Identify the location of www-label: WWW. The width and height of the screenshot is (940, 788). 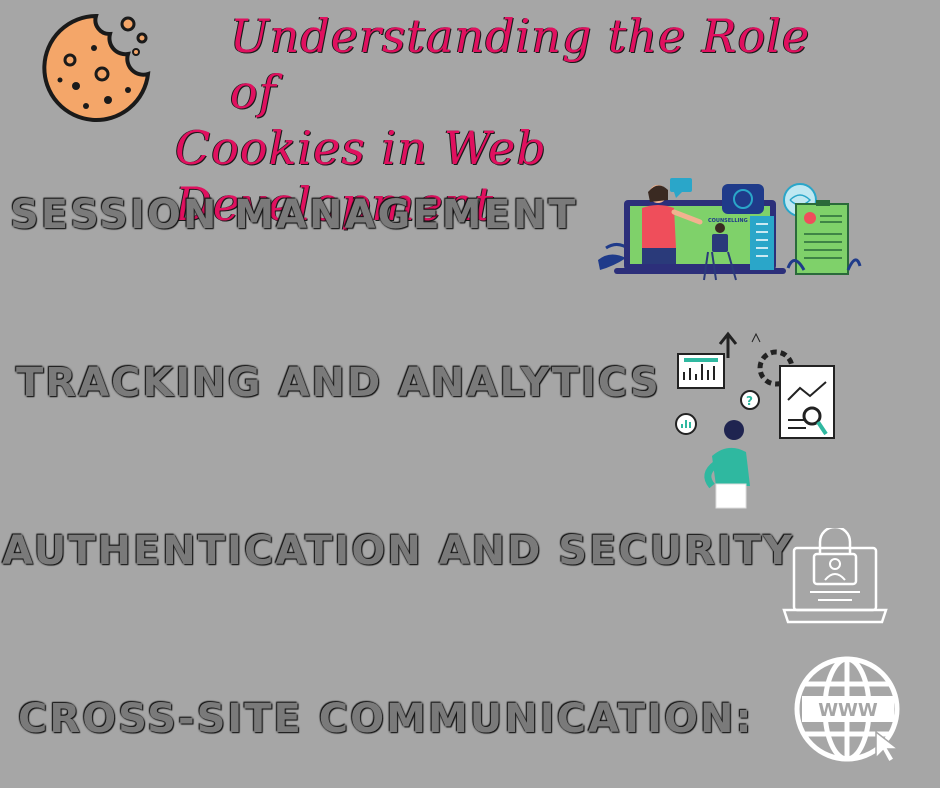
(848, 710).